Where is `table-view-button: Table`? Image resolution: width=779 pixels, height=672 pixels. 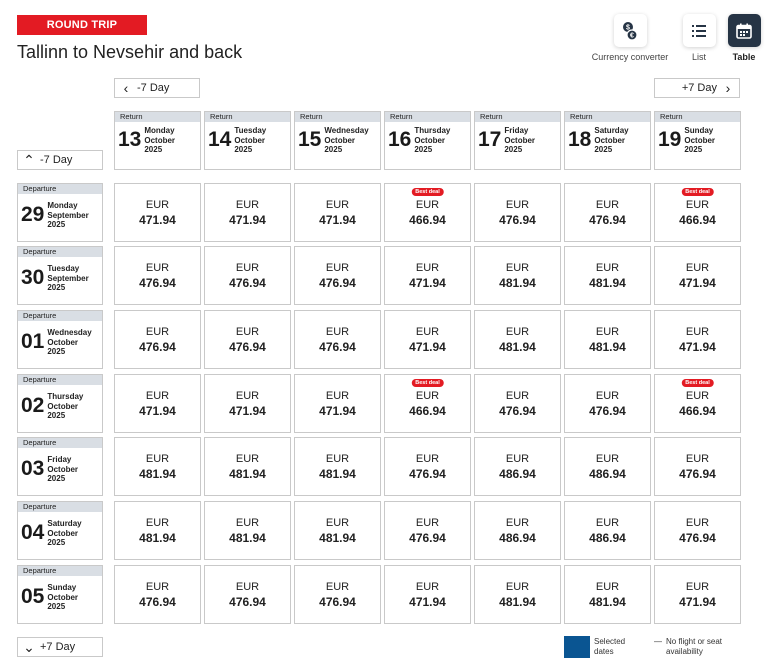 table-view-button: Table is located at coordinates (744, 38).